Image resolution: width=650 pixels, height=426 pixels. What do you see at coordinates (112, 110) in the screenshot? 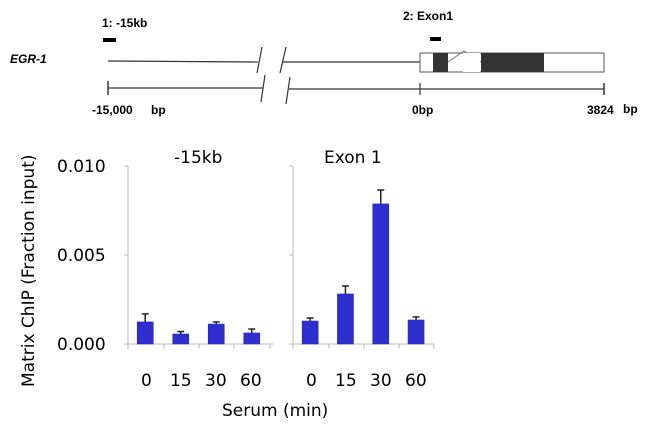
I see `scale-start: -15,000` at bounding box center [112, 110].